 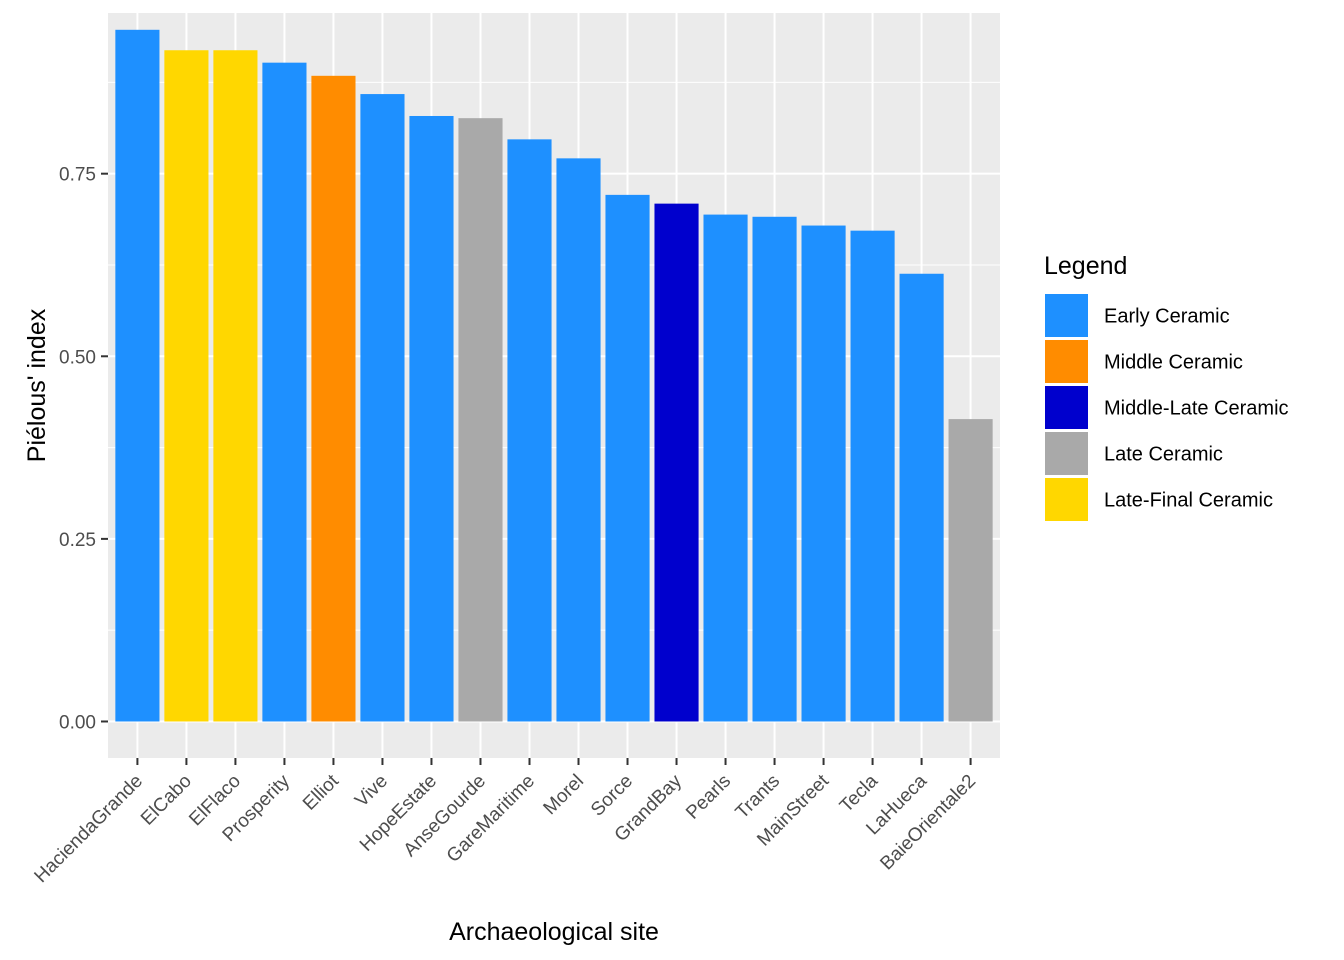 I want to click on x-axis-title: Archaeological site, so click(x=554, y=932).